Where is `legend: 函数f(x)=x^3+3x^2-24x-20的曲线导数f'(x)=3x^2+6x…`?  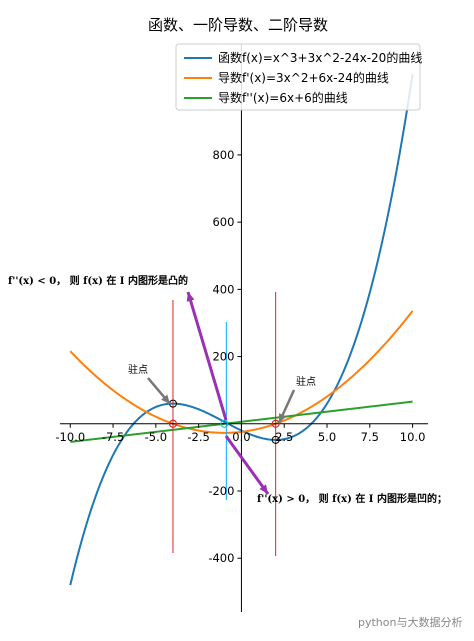
legend: 函数f(x)=x^3+3x^2-24x-20的曲线导数f'(x)=3x^2+6x… is located at coordinates (298, 77).